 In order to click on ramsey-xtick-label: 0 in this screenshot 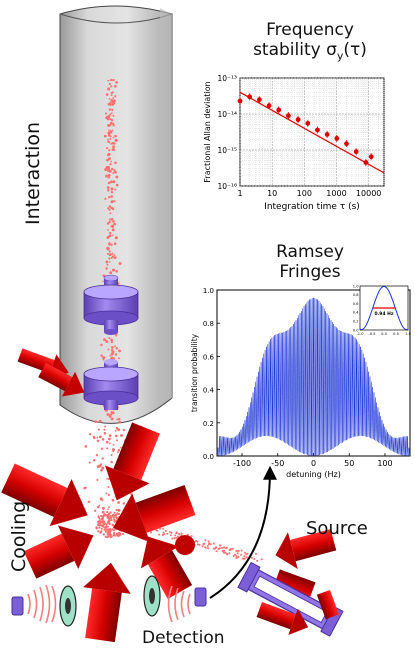, I will do `click(313, 463)`.